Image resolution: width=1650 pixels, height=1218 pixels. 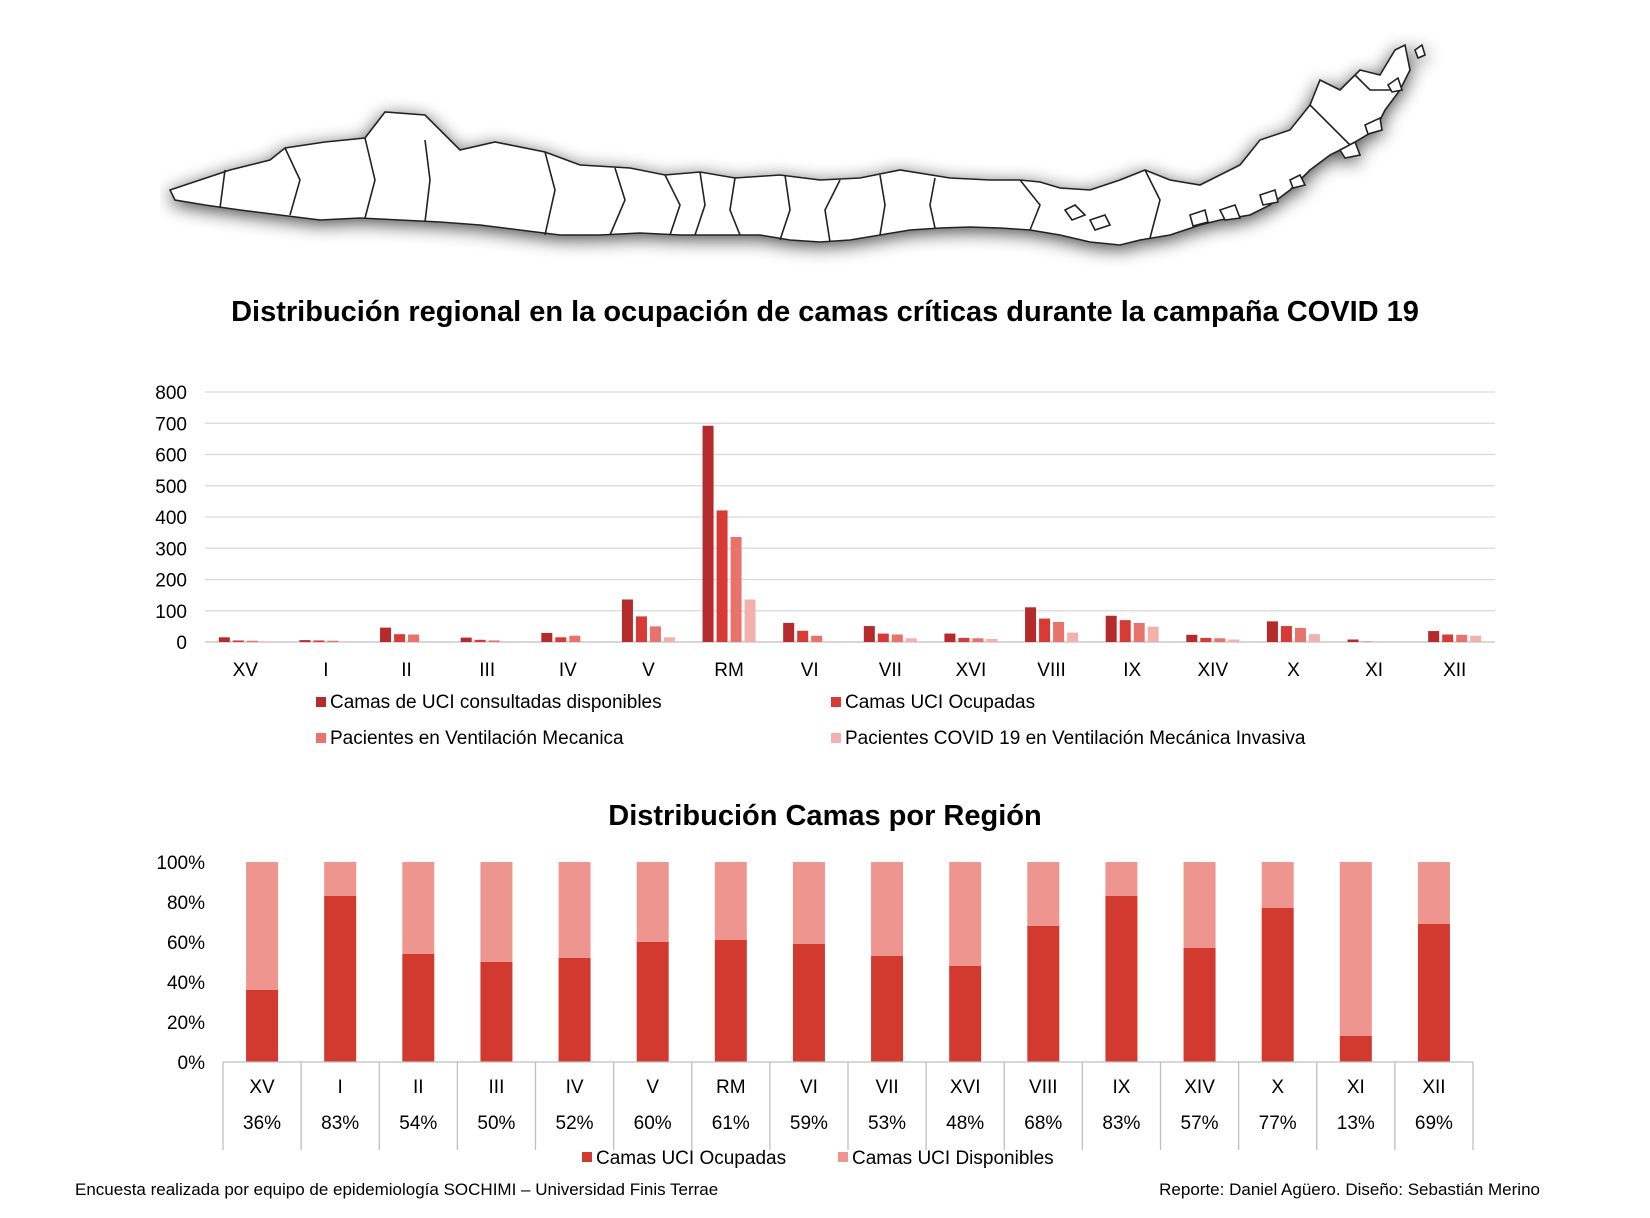 What do you see at coordinates (333, 641) in the screenshot?
I see `bar-I-s3` at bounding box center [333, 641].